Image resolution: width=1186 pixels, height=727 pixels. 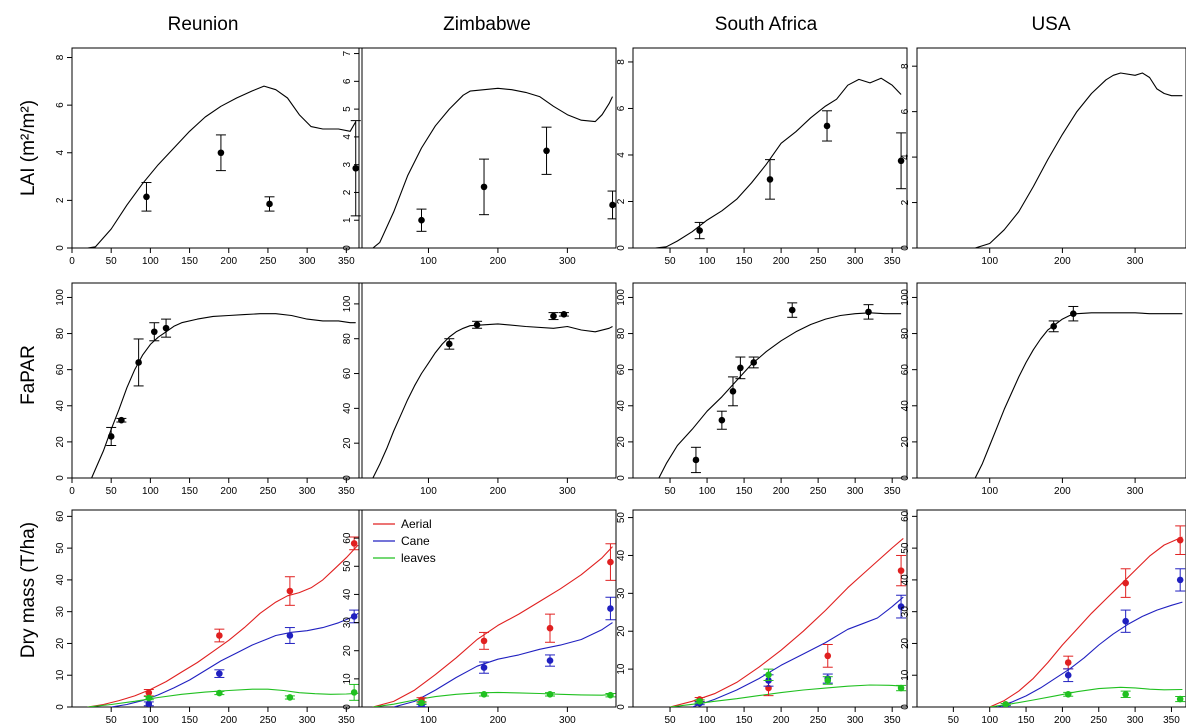 What do you see at coordinates (60, 57) in the screenshot?
I see `y-tick-label: 8` at bounding box center [60, 57].